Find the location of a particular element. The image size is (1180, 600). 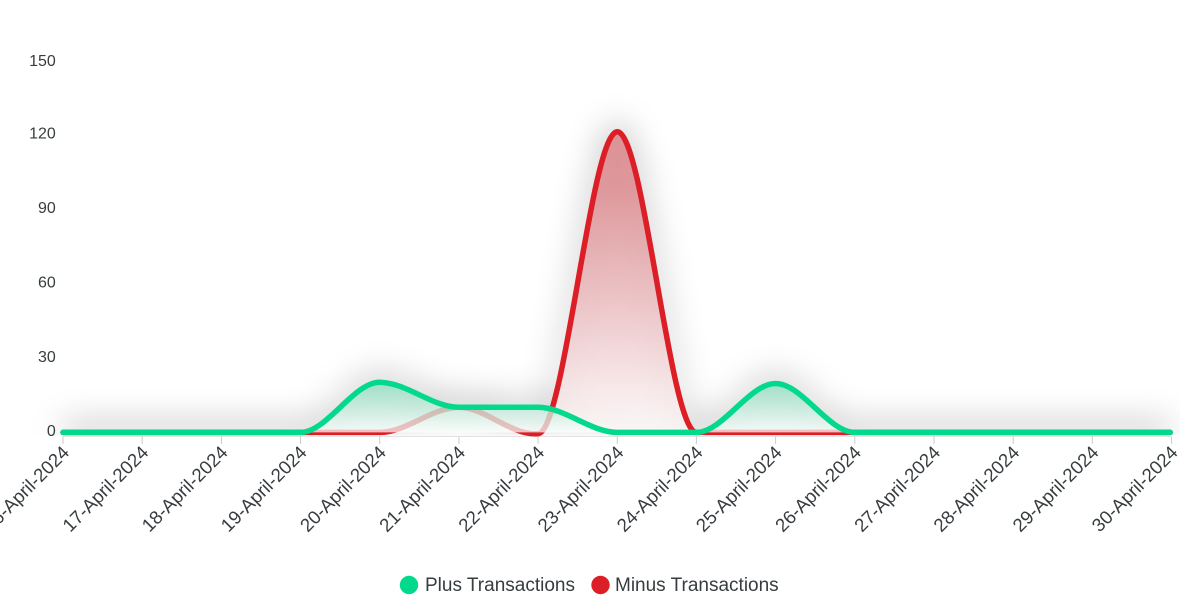

svg-text: 0 is located at coordinates (51, 431).